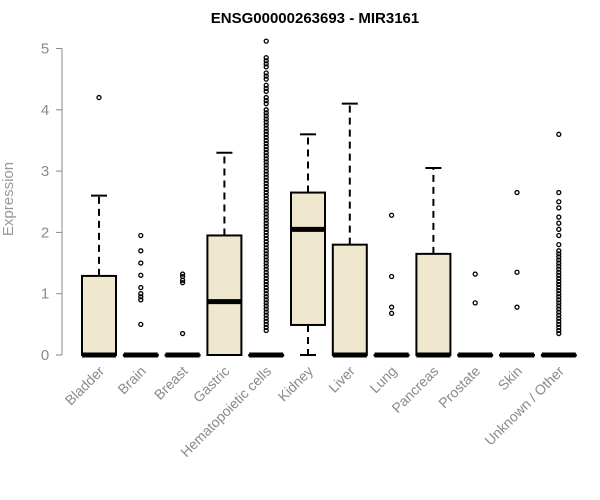 This screenshot has height=500, width=600. I want to click on category-label: Lung, so click(382, 379).